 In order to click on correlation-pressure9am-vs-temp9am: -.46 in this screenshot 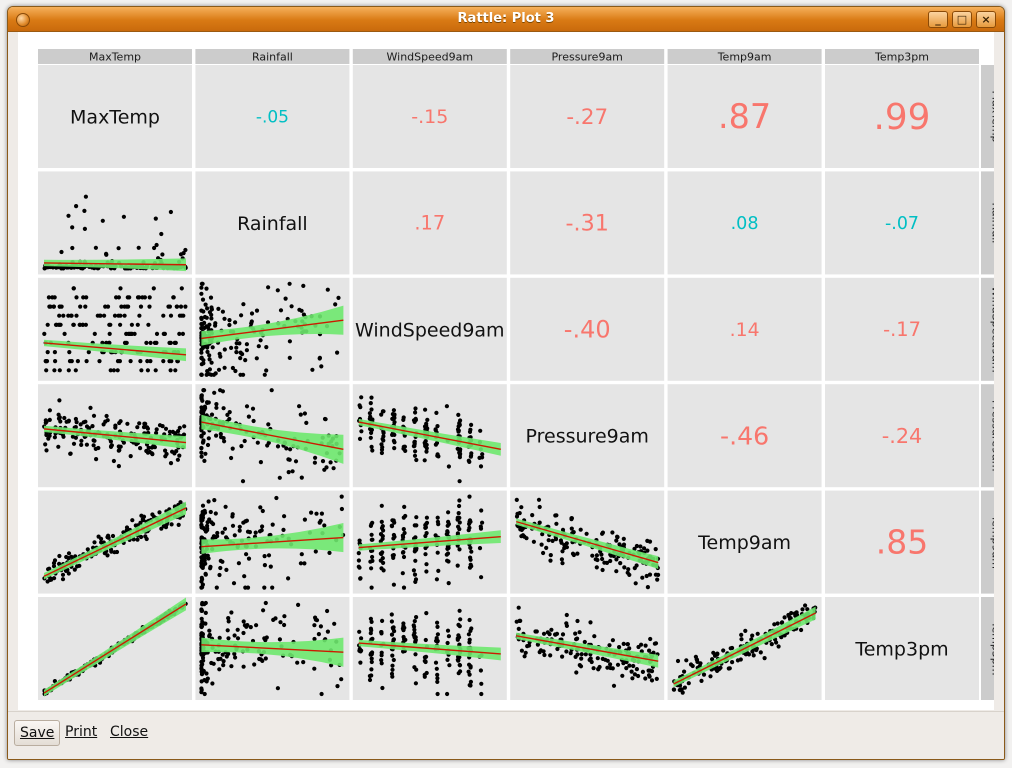, I will do `click(744, 436)`.